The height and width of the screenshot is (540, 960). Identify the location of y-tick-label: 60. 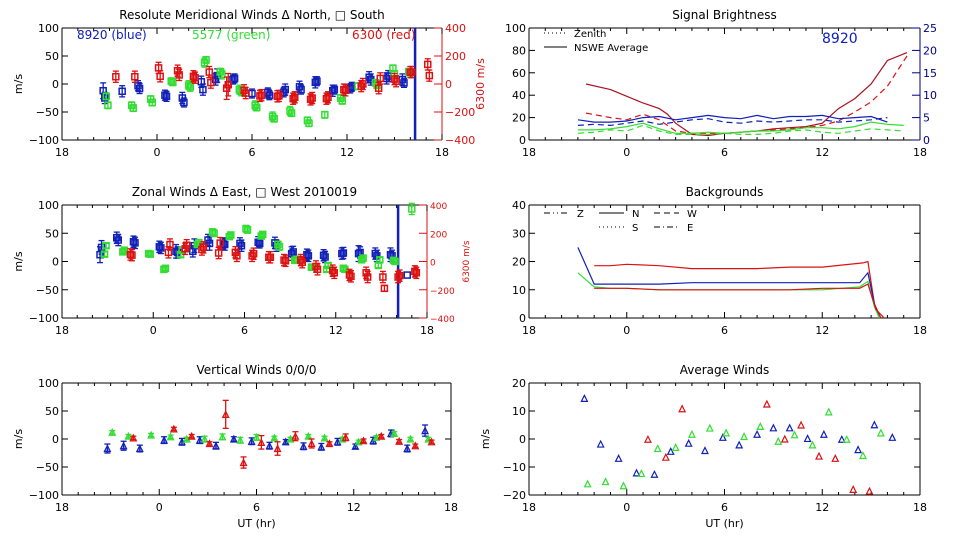
(519, 73).